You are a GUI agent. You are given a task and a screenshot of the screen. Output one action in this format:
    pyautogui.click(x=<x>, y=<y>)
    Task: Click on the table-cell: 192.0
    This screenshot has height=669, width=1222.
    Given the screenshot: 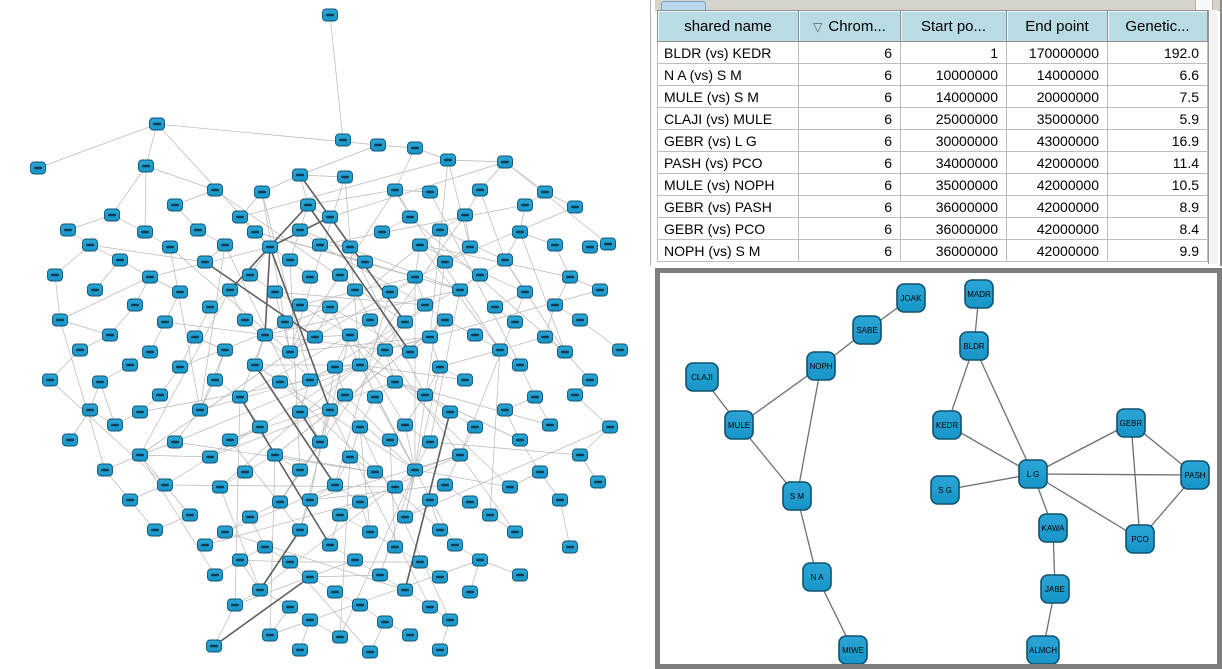 What is the action you would take?
    pyautogui.click(x=1157, y=52)
    